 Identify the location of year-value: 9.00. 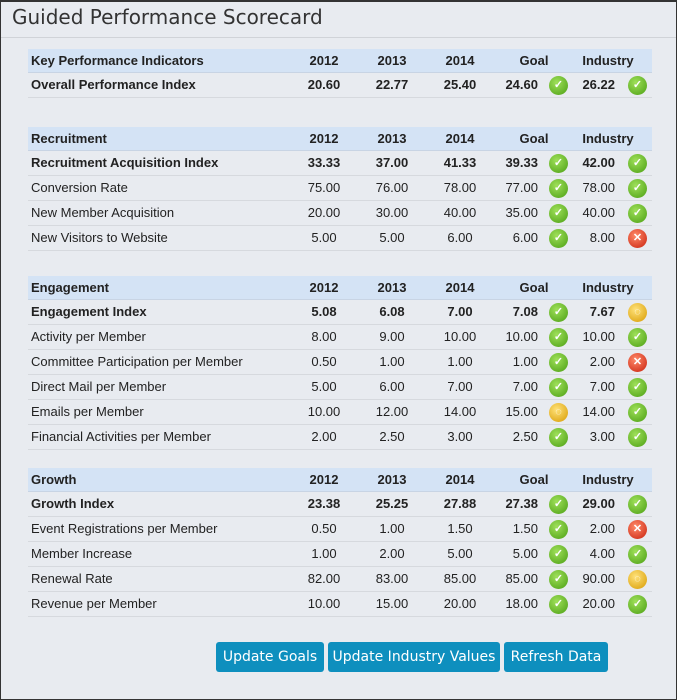
(392, 336).